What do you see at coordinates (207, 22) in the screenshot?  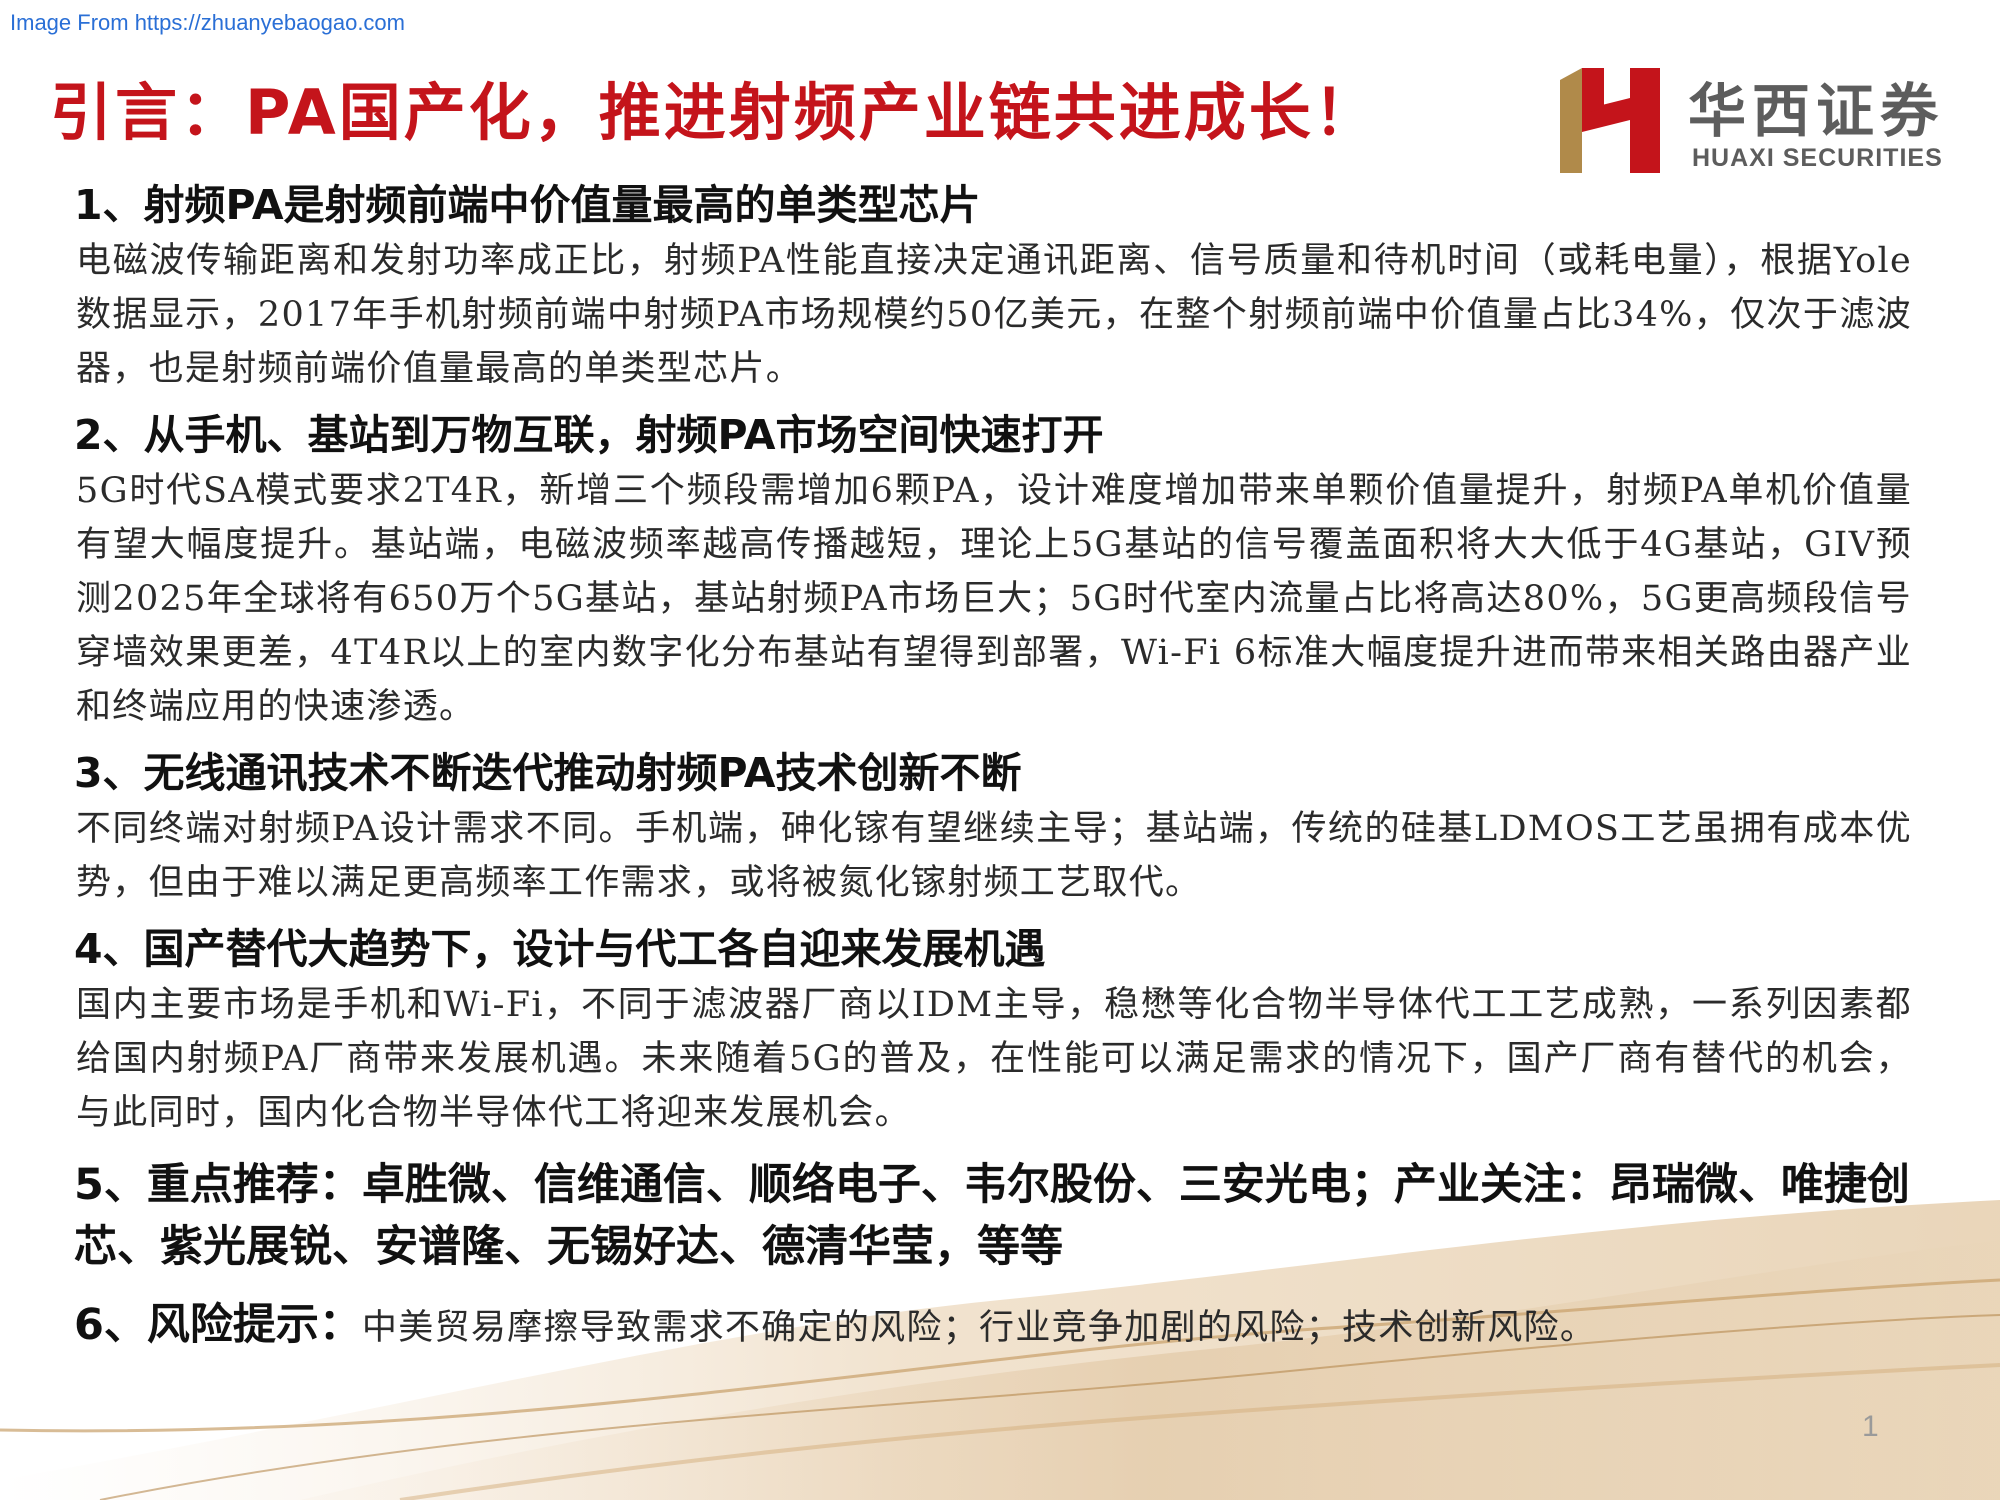 I see `source-watermark: Image From https://zhuanyebaogao.com` at bounding box center [207, 22].